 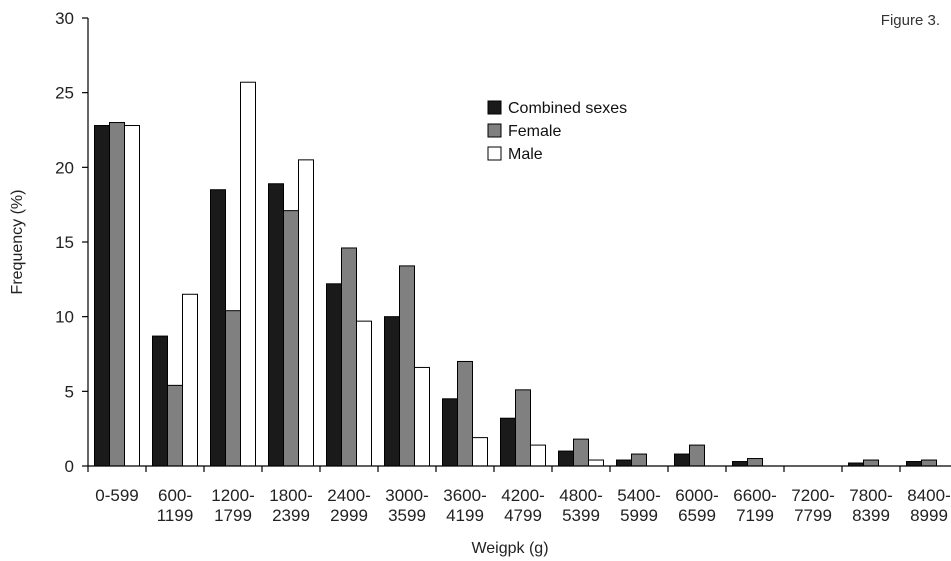 What do you see at coordinates (64, 242) in the screenshot?
I see `y-tick-label: 15` at bounding box center [64, 242].